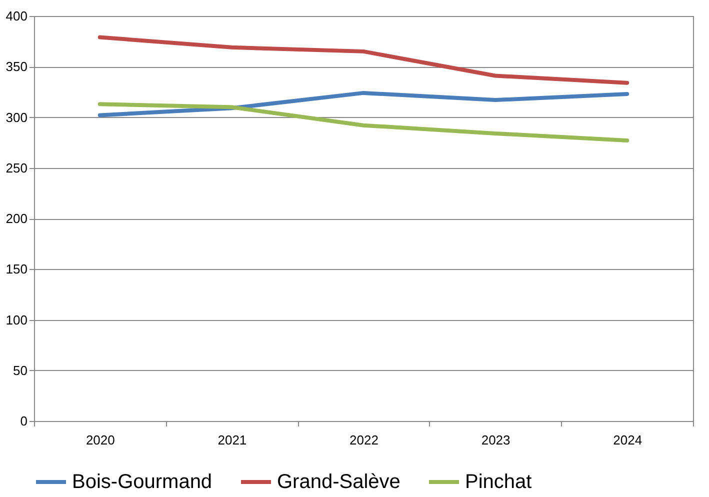  What do you see at coordinates (498, 482) in the screenshot?
I see `legend-label: Pinchat` at bounding box center [498, 482].